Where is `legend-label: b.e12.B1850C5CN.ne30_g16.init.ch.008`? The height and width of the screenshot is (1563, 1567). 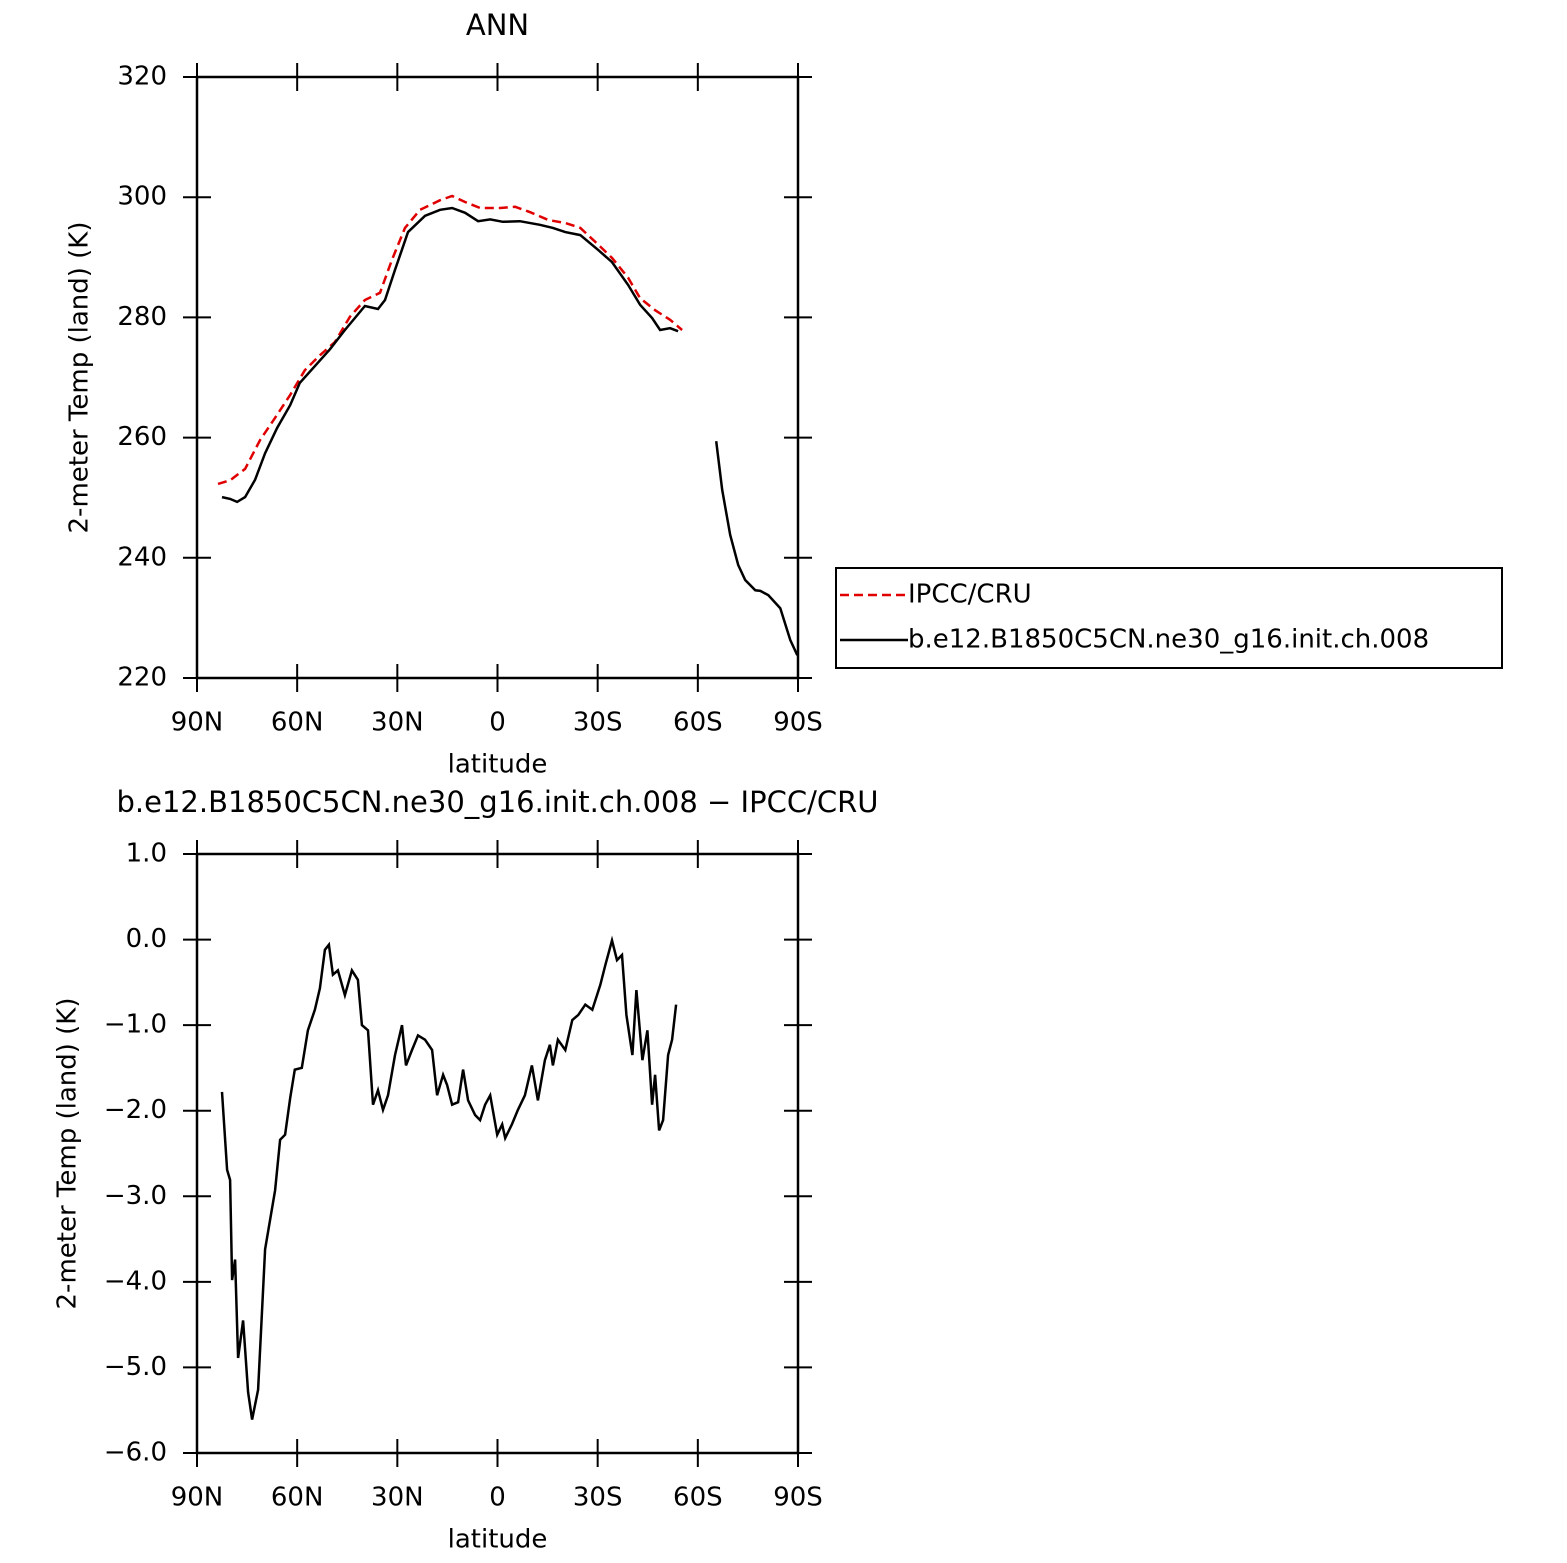
legend-label: b.e12.B1850C5CN.ne30_g16.init.ch.008 is located at coordinates (1168, 640).